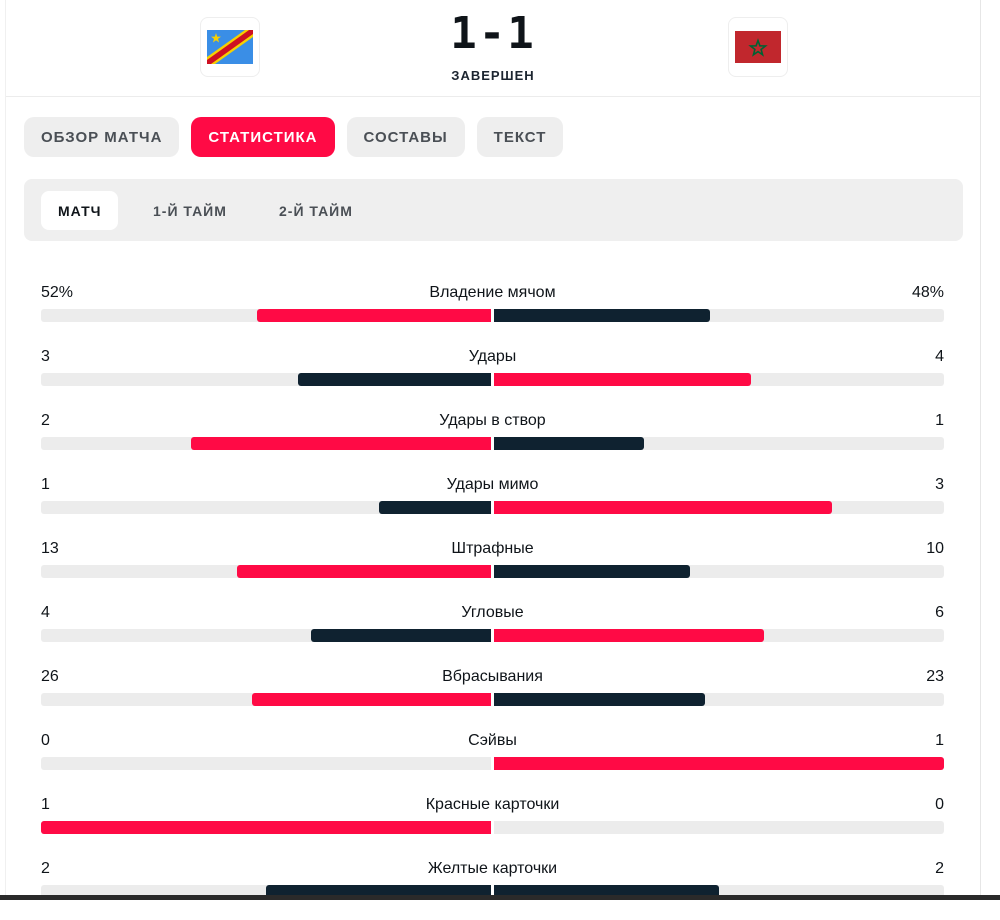  I want to click on stat-away-value: 3, so click(939, 484).